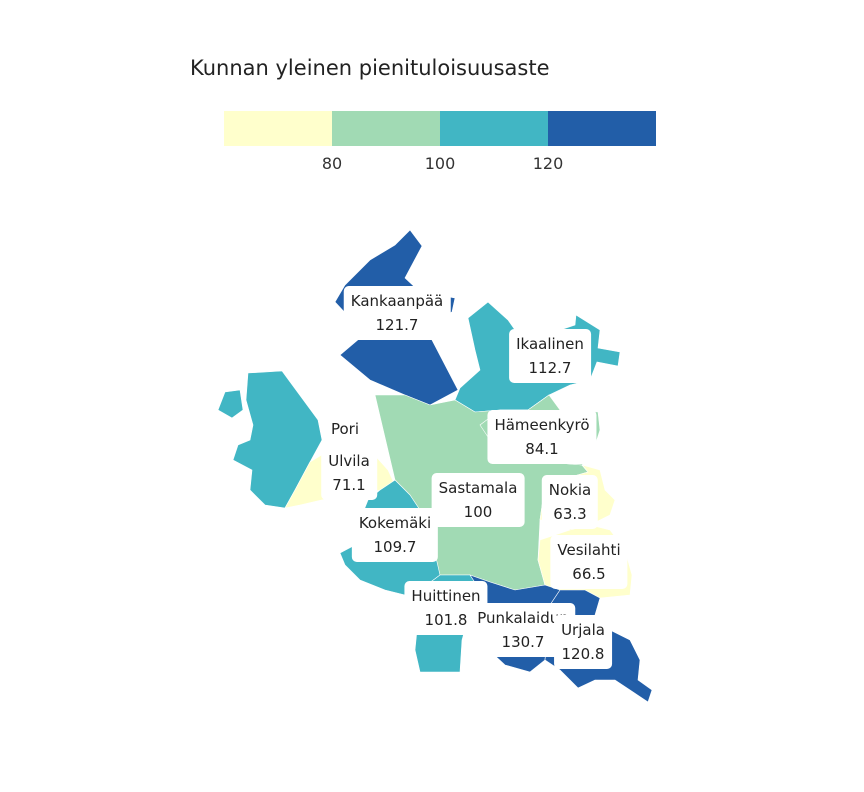  Describe the element at coordinates (589, 574) in the screenshot. I see `municipality-value: 66.5` at that location.